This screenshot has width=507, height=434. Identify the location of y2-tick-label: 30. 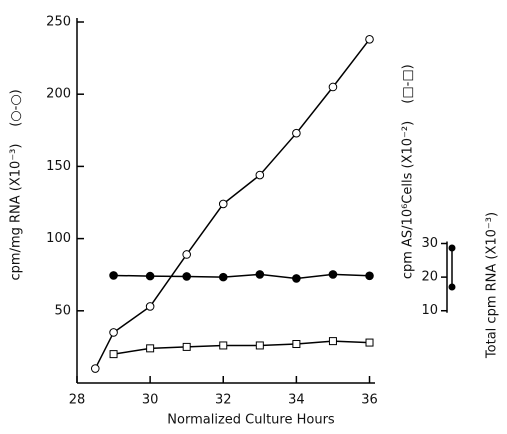
(429, 243).